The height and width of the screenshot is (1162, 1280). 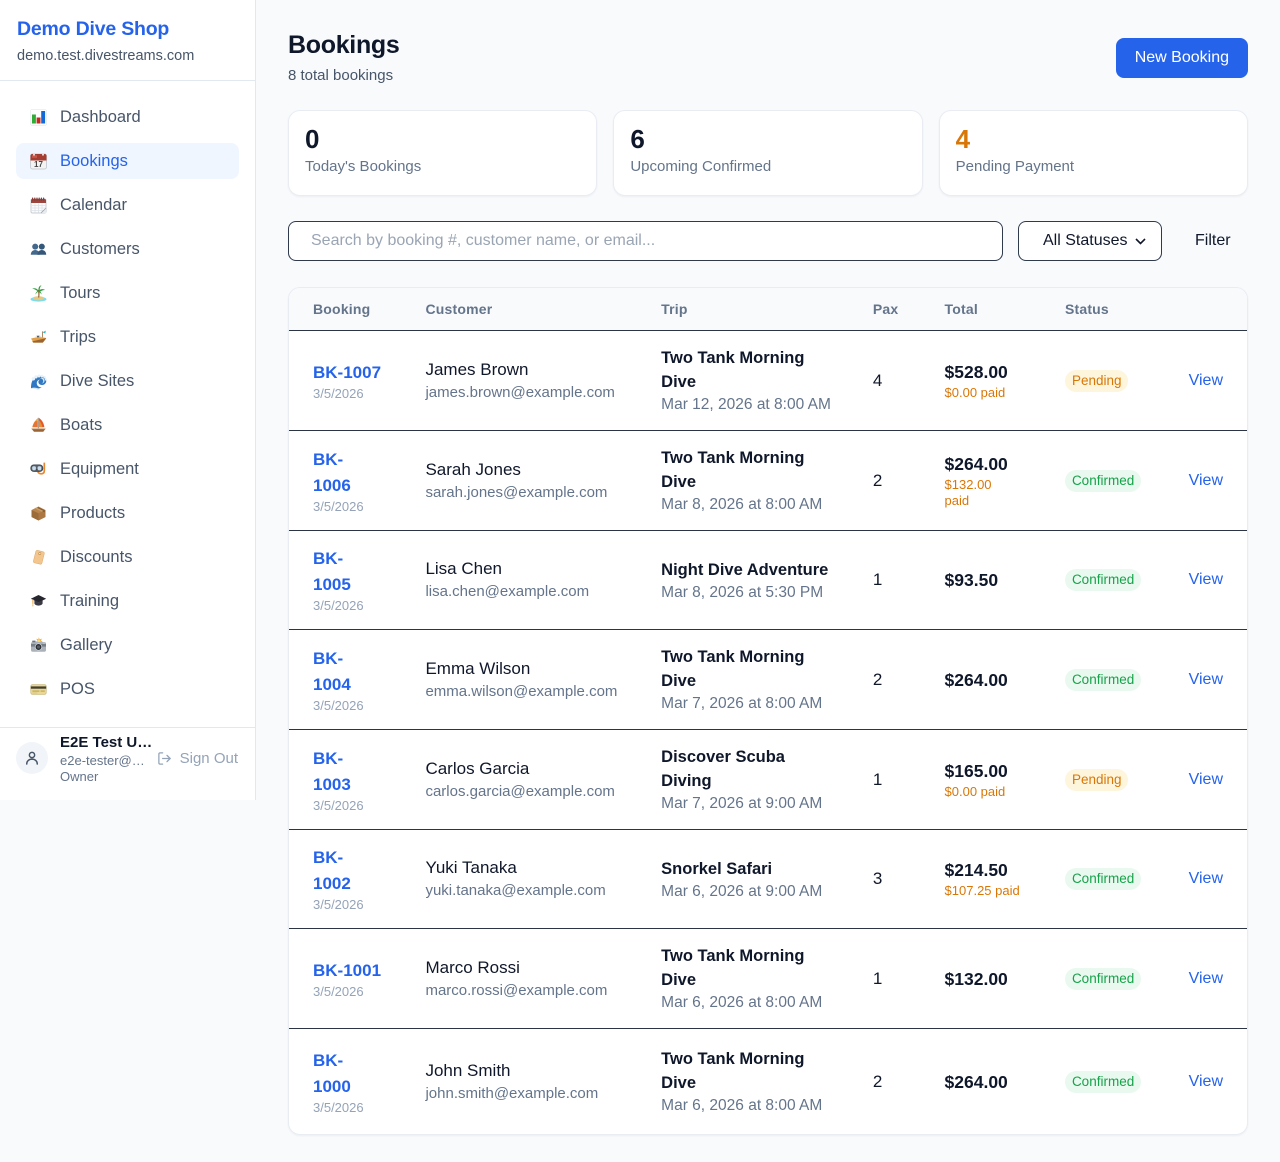 I want to click on svg-text: 17, so click(x=38, y=164).